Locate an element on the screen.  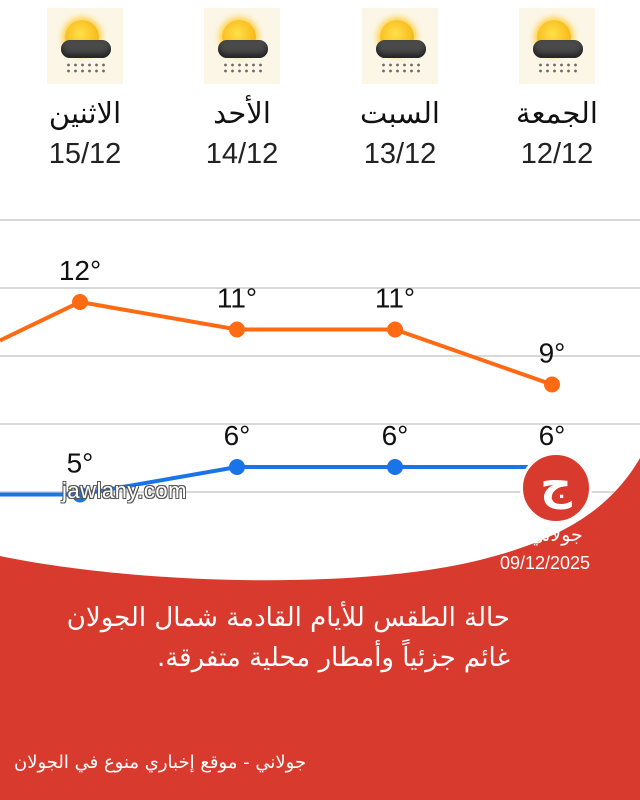
forecast-day-sunday: الأحد 14/12 is located at coordinates (242, 90).